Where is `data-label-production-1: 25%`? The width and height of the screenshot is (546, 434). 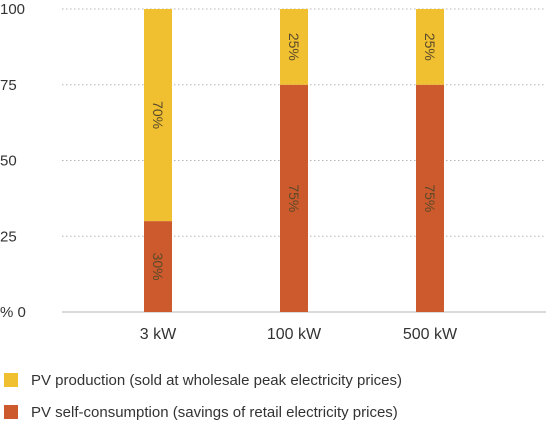
data-label-production-1: 25% is located at coordinates (294, 47).